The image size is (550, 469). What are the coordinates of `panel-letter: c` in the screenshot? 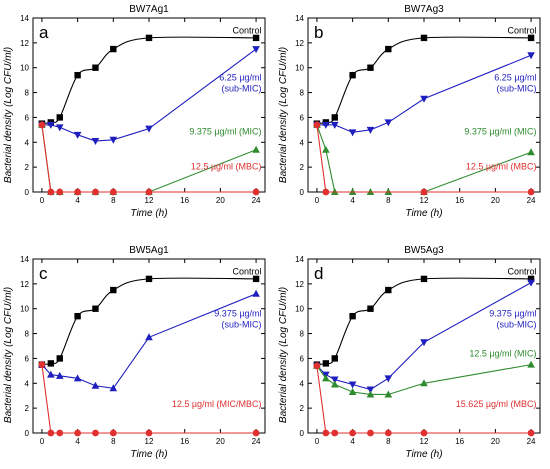 It's located at (43, 273).